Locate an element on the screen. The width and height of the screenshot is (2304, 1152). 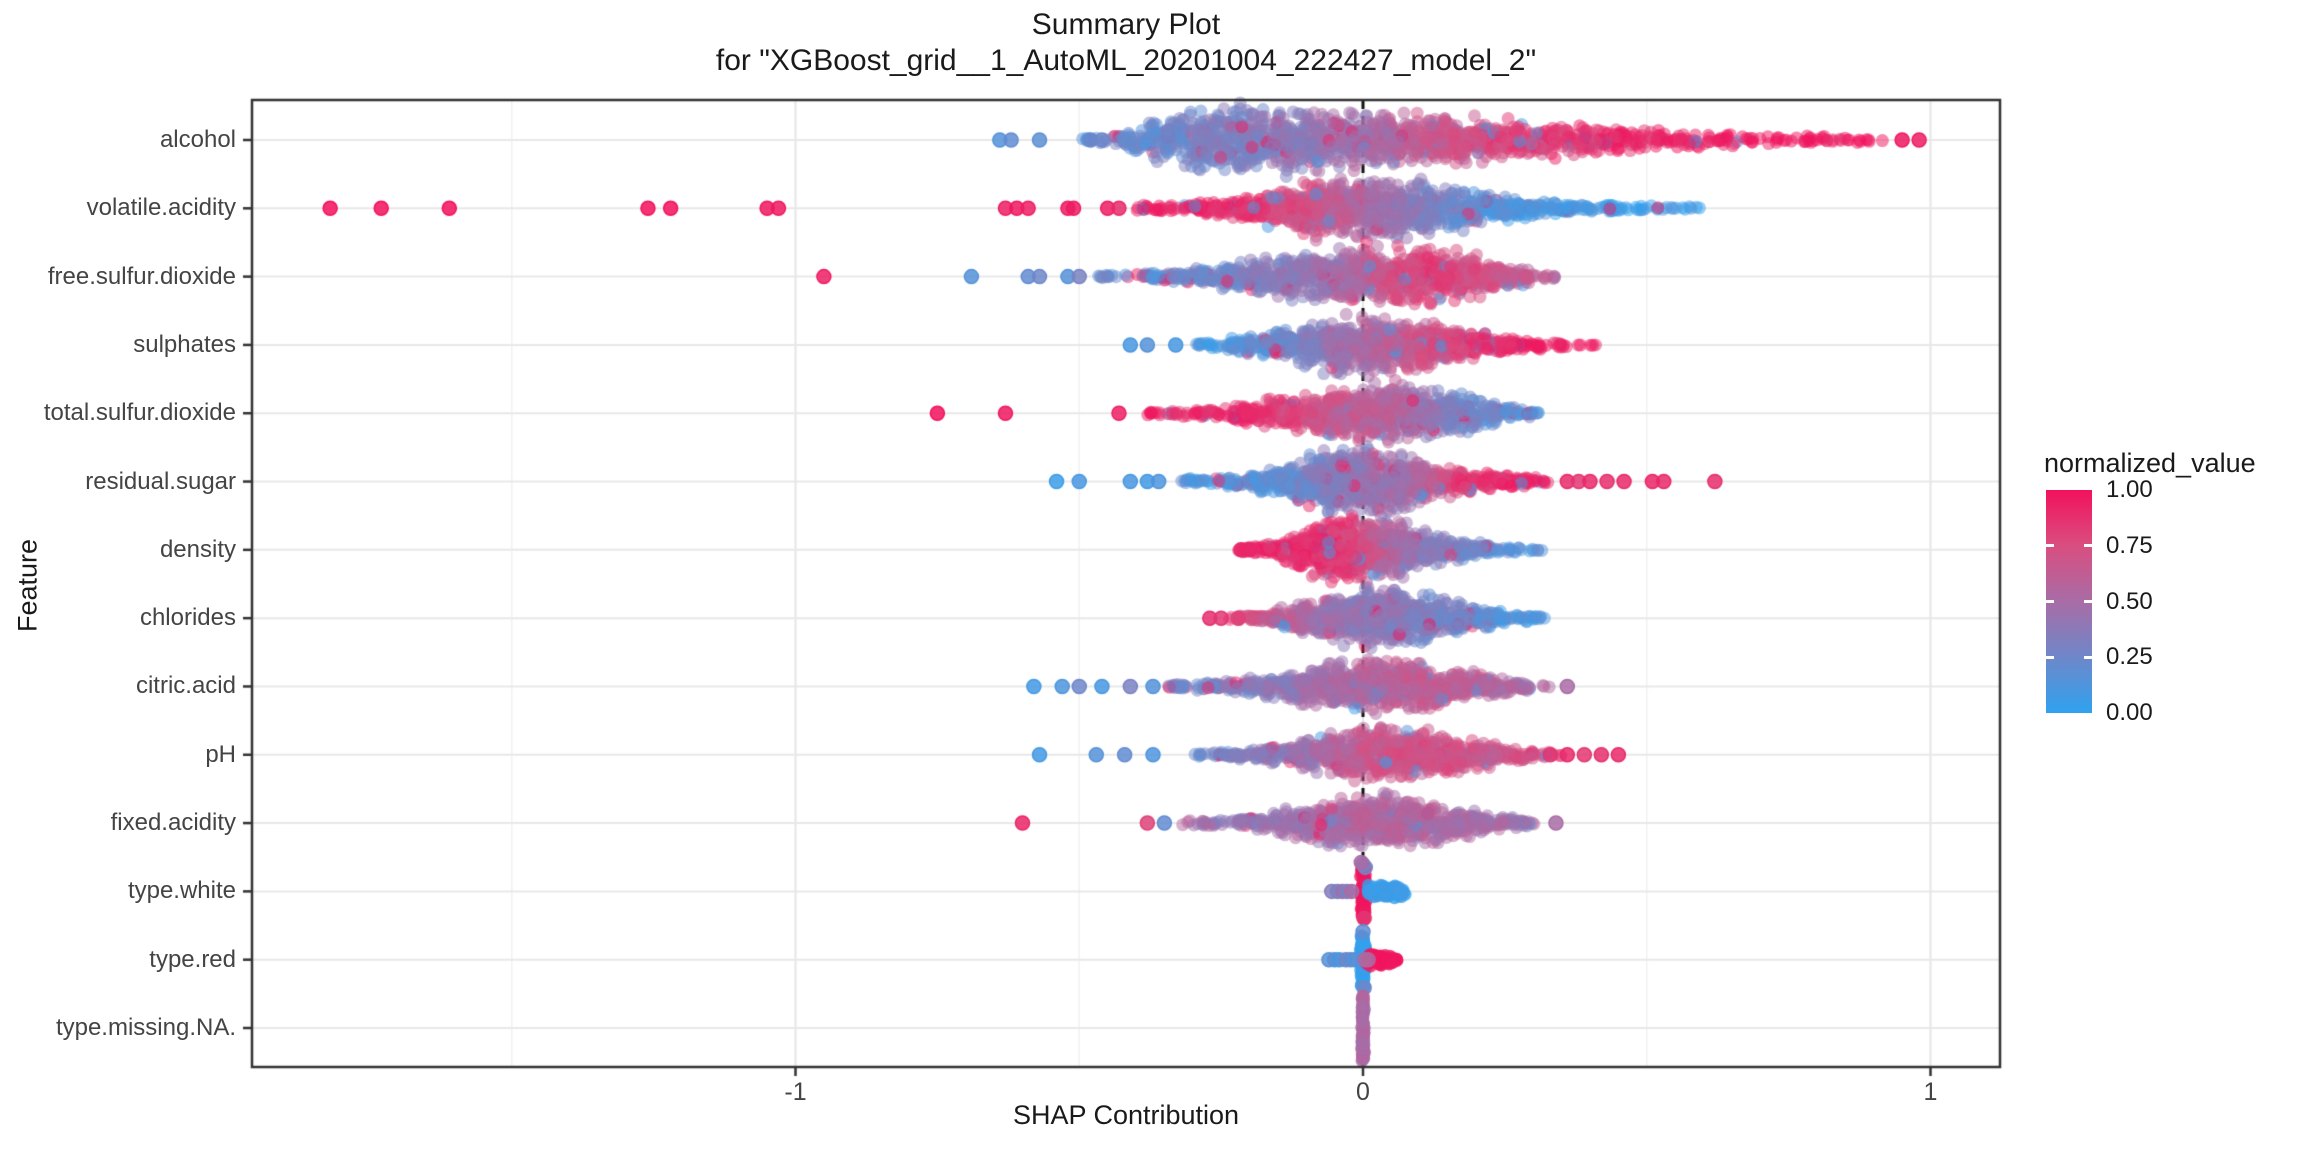
y-tick-label-density: density is located at coordinates (197, 549).